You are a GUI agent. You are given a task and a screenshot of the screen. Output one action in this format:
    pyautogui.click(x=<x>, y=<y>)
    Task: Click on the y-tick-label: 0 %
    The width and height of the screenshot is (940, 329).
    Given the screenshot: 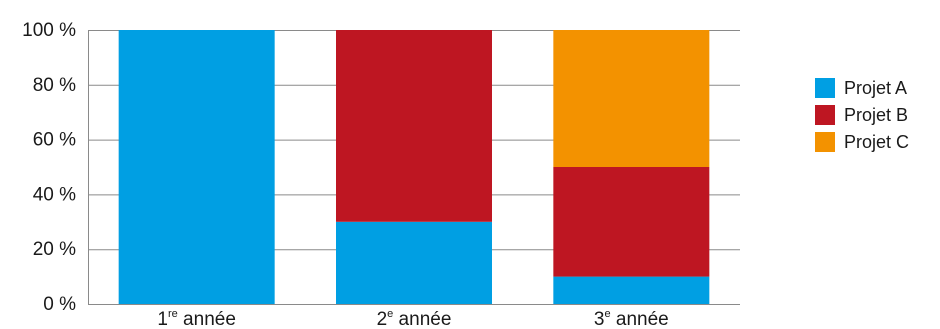 What is the action you would take?
    pyautogui.click(x=59, y=304)
    